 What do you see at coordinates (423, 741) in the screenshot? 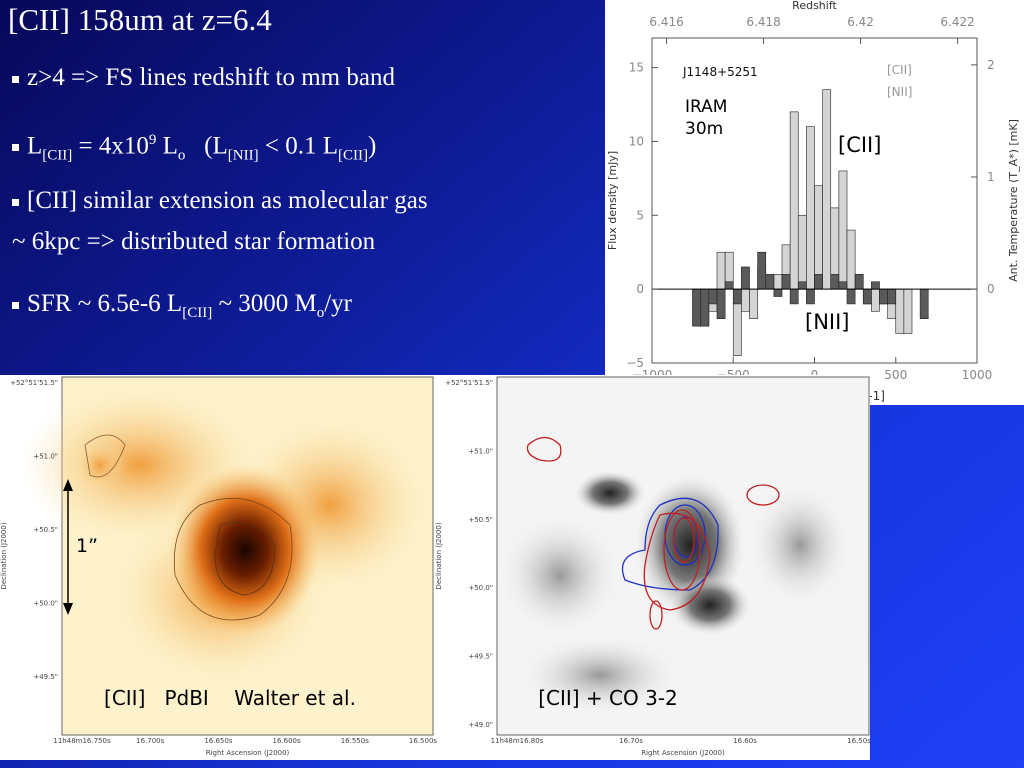
I see `ra-tick-label: 16.500s` at bounding box center [423, 741].